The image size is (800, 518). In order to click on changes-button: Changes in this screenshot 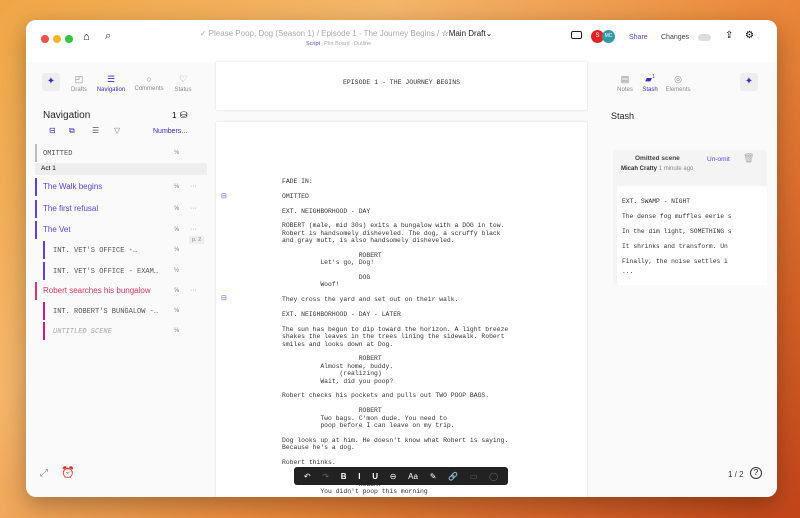, I will do `click(675, 37)`.